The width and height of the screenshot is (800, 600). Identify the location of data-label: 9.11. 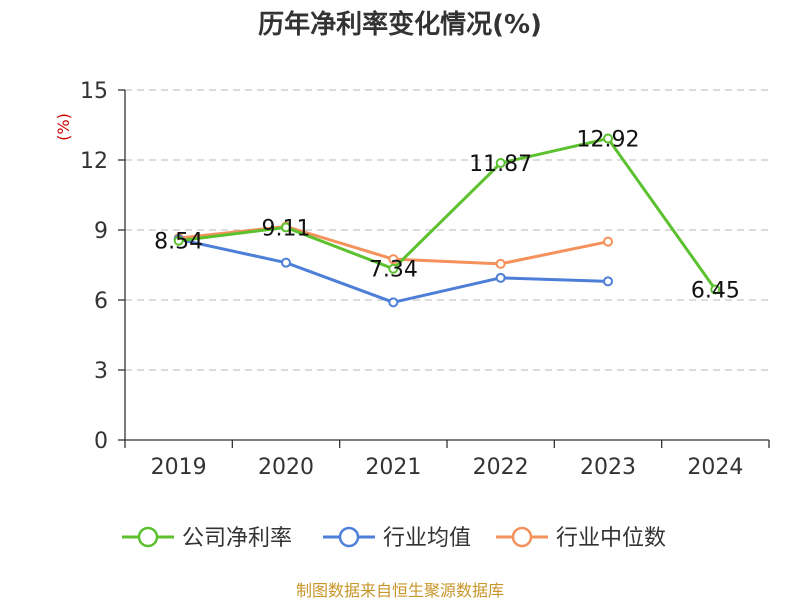
(286, 228).